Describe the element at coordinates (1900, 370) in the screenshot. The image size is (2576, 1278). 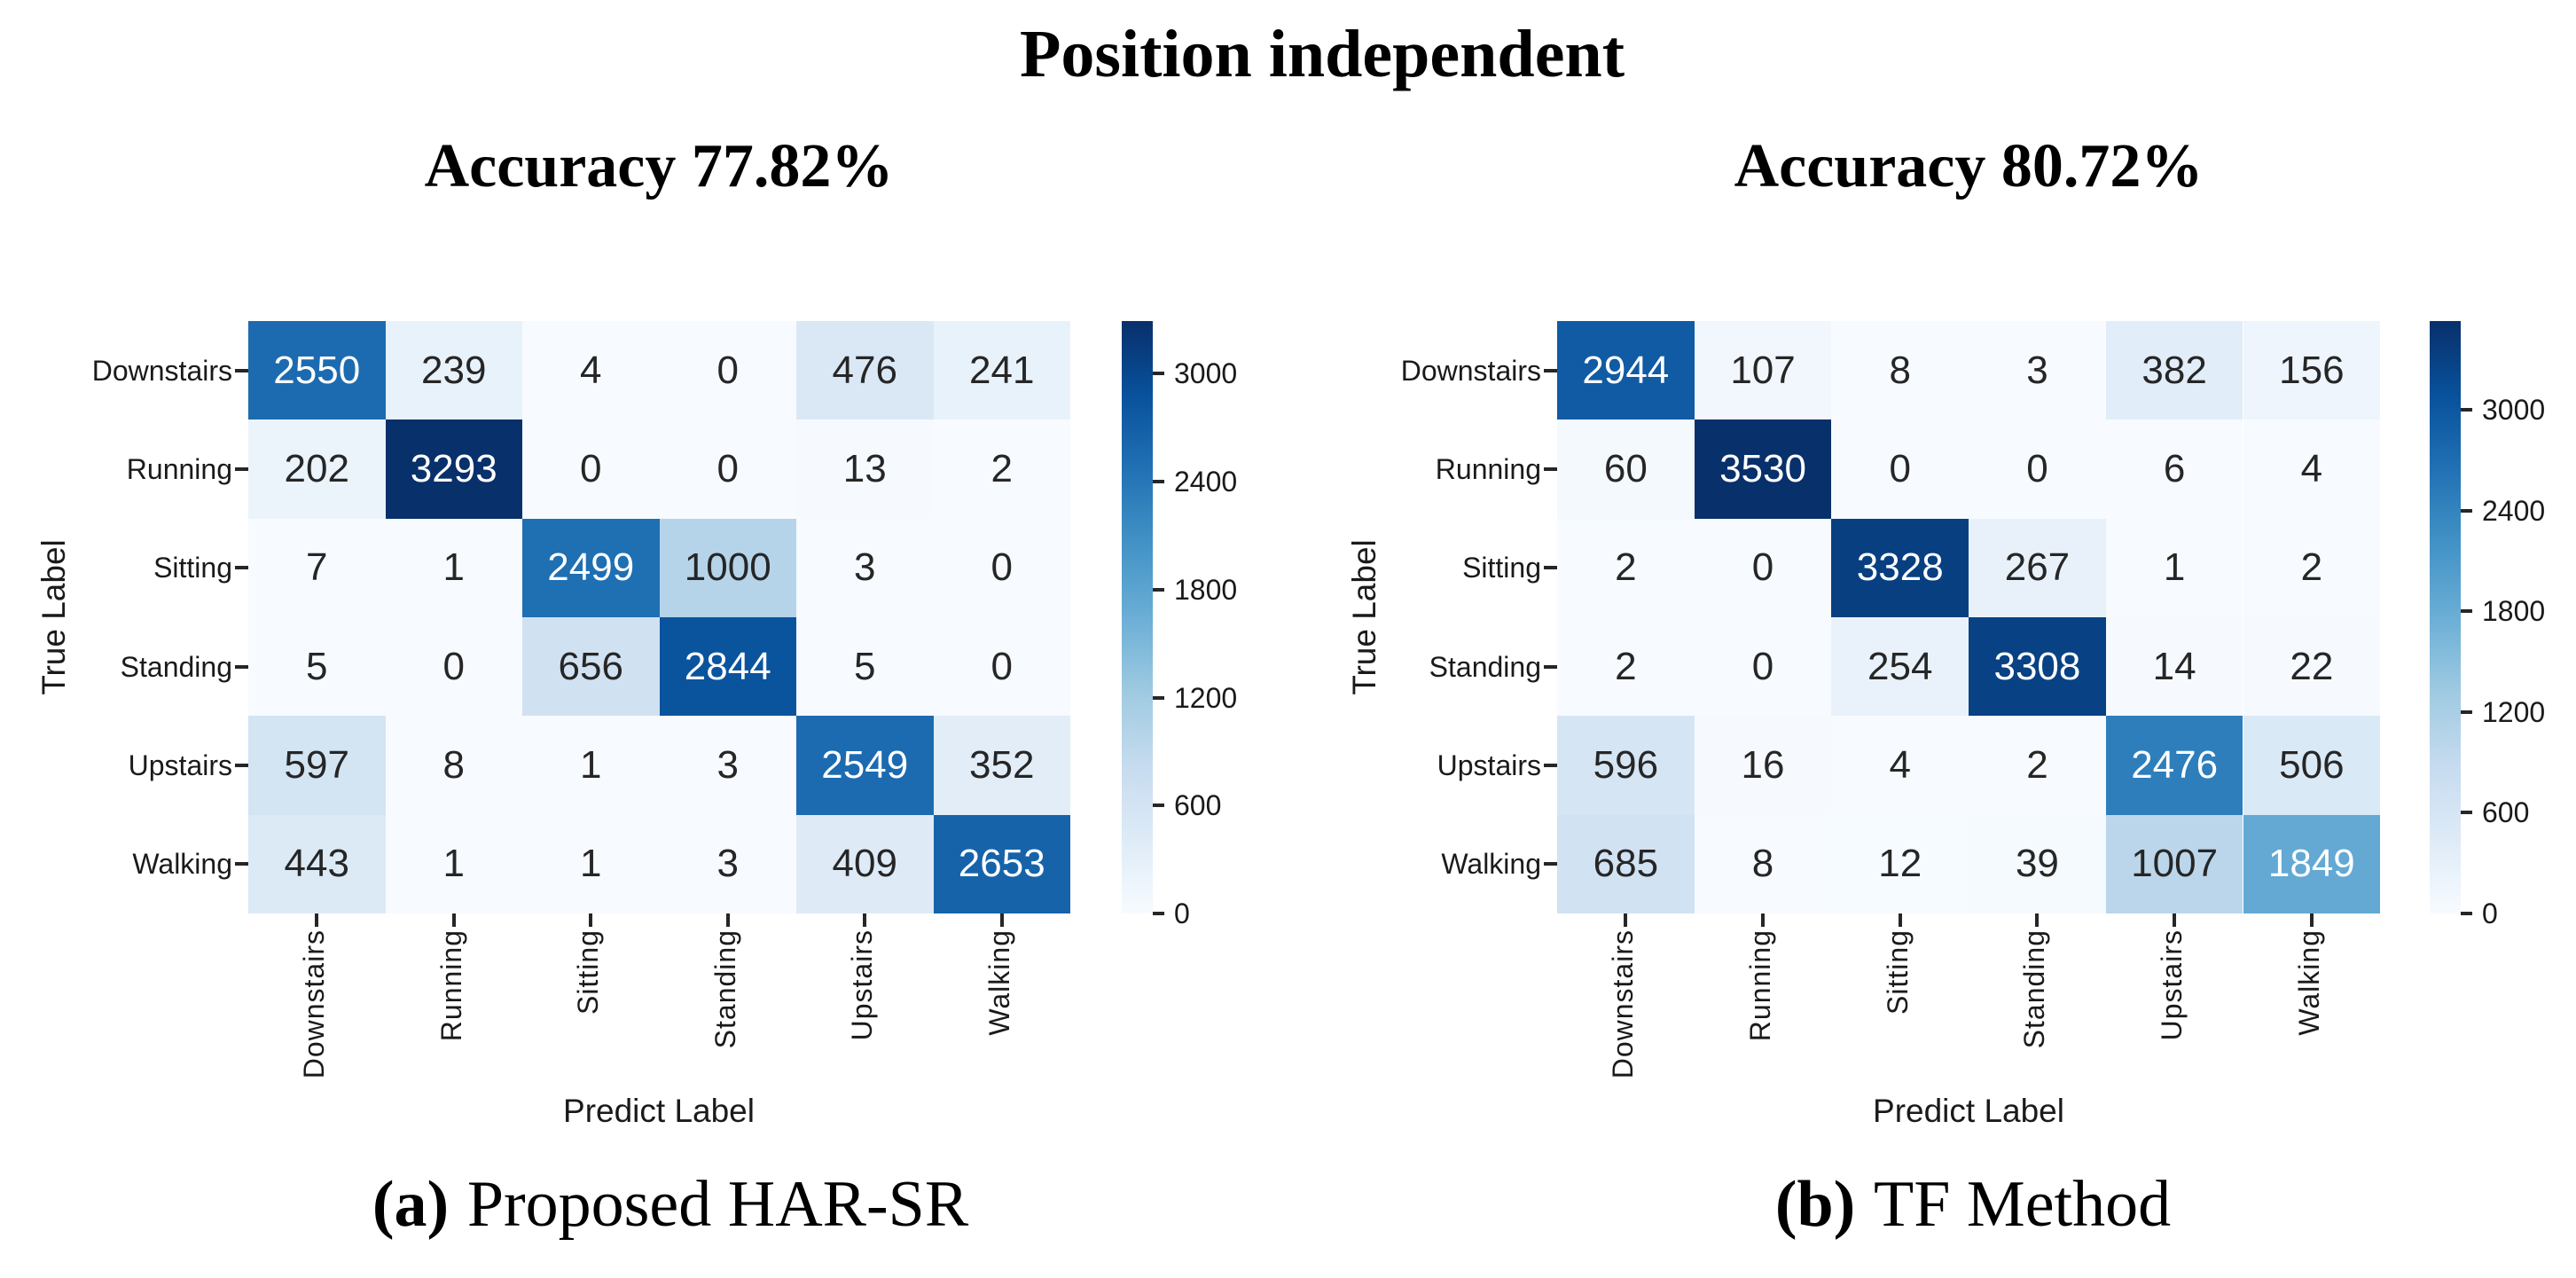
I see `heatmap-cell: 8` at that location.